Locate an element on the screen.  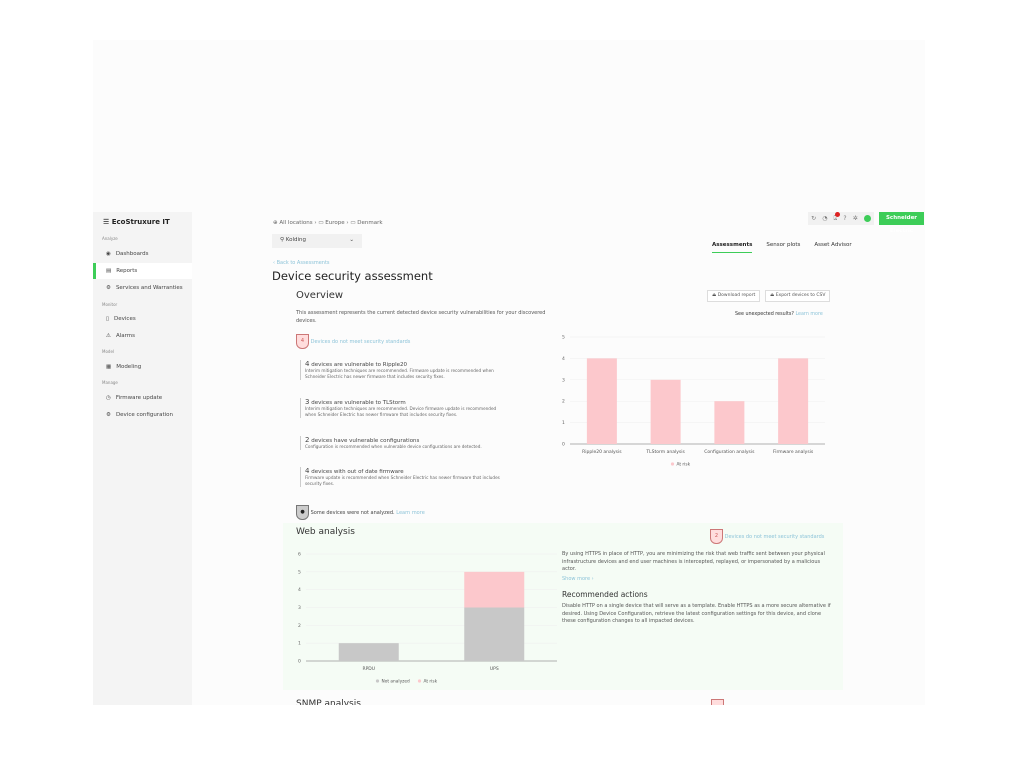
download-report-button: ⏏ Download report is located at coordinates (734, 296).